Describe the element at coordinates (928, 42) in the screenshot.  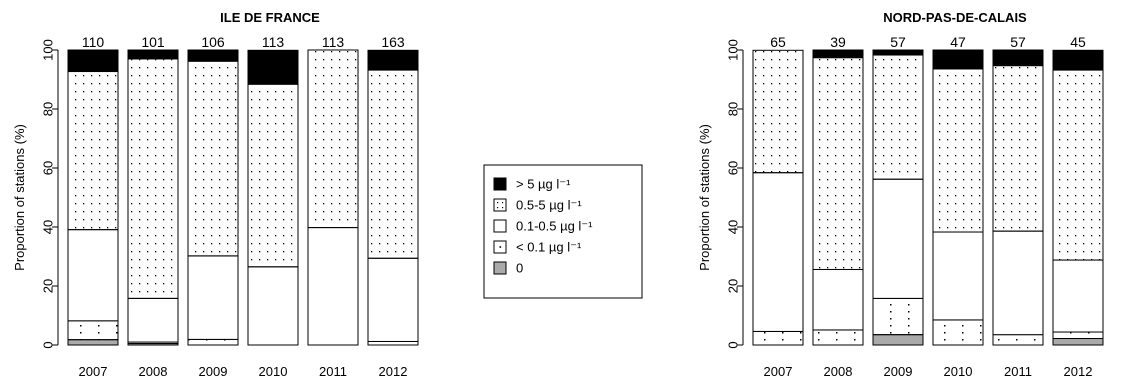
I see `station-count-labels: 65 39 57 47 57 45` at that location.